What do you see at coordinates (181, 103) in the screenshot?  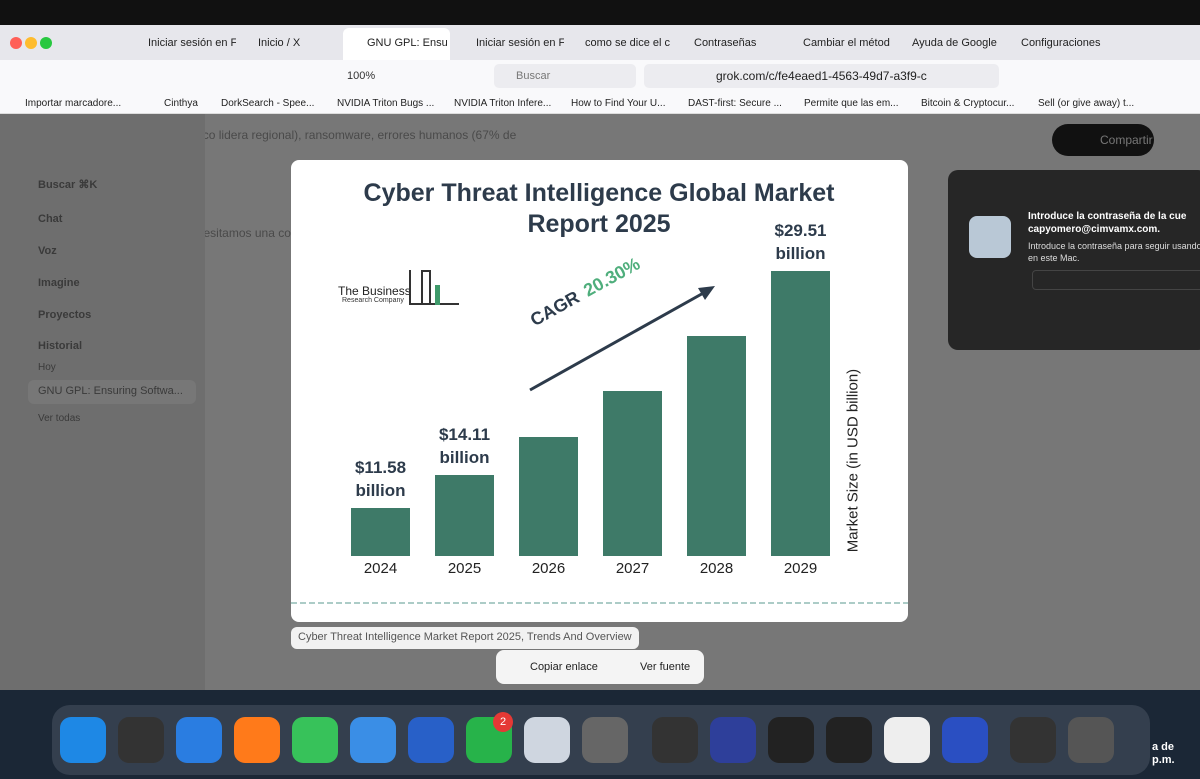 I see `bookmark: Cinthya` at bounding box center [181, 103].